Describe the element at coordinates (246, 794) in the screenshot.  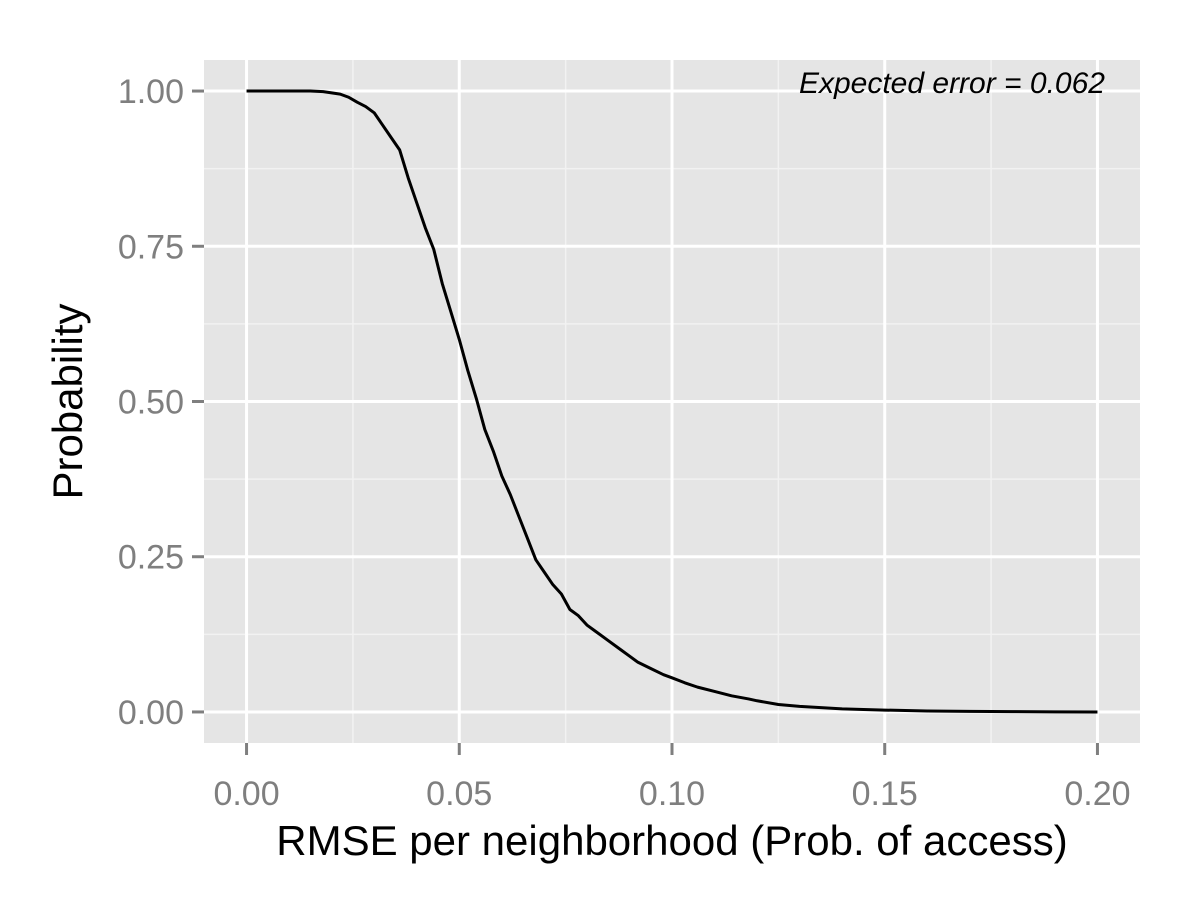
I see `x-tick-label: 0.00` at that location.